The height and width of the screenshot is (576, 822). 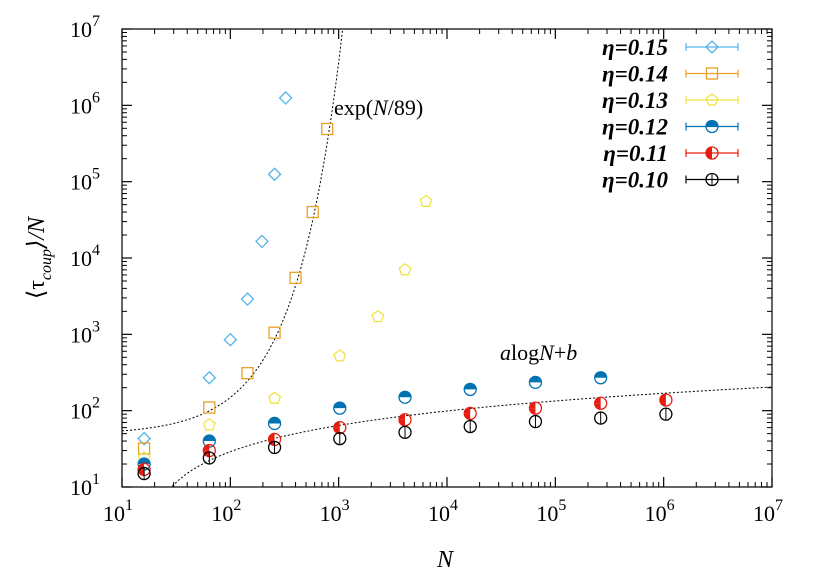 What do you see at coordinates (85, 27) in the screenshot?
I see `y-tick-label: 10⁷` at bounding box center [85, 27].